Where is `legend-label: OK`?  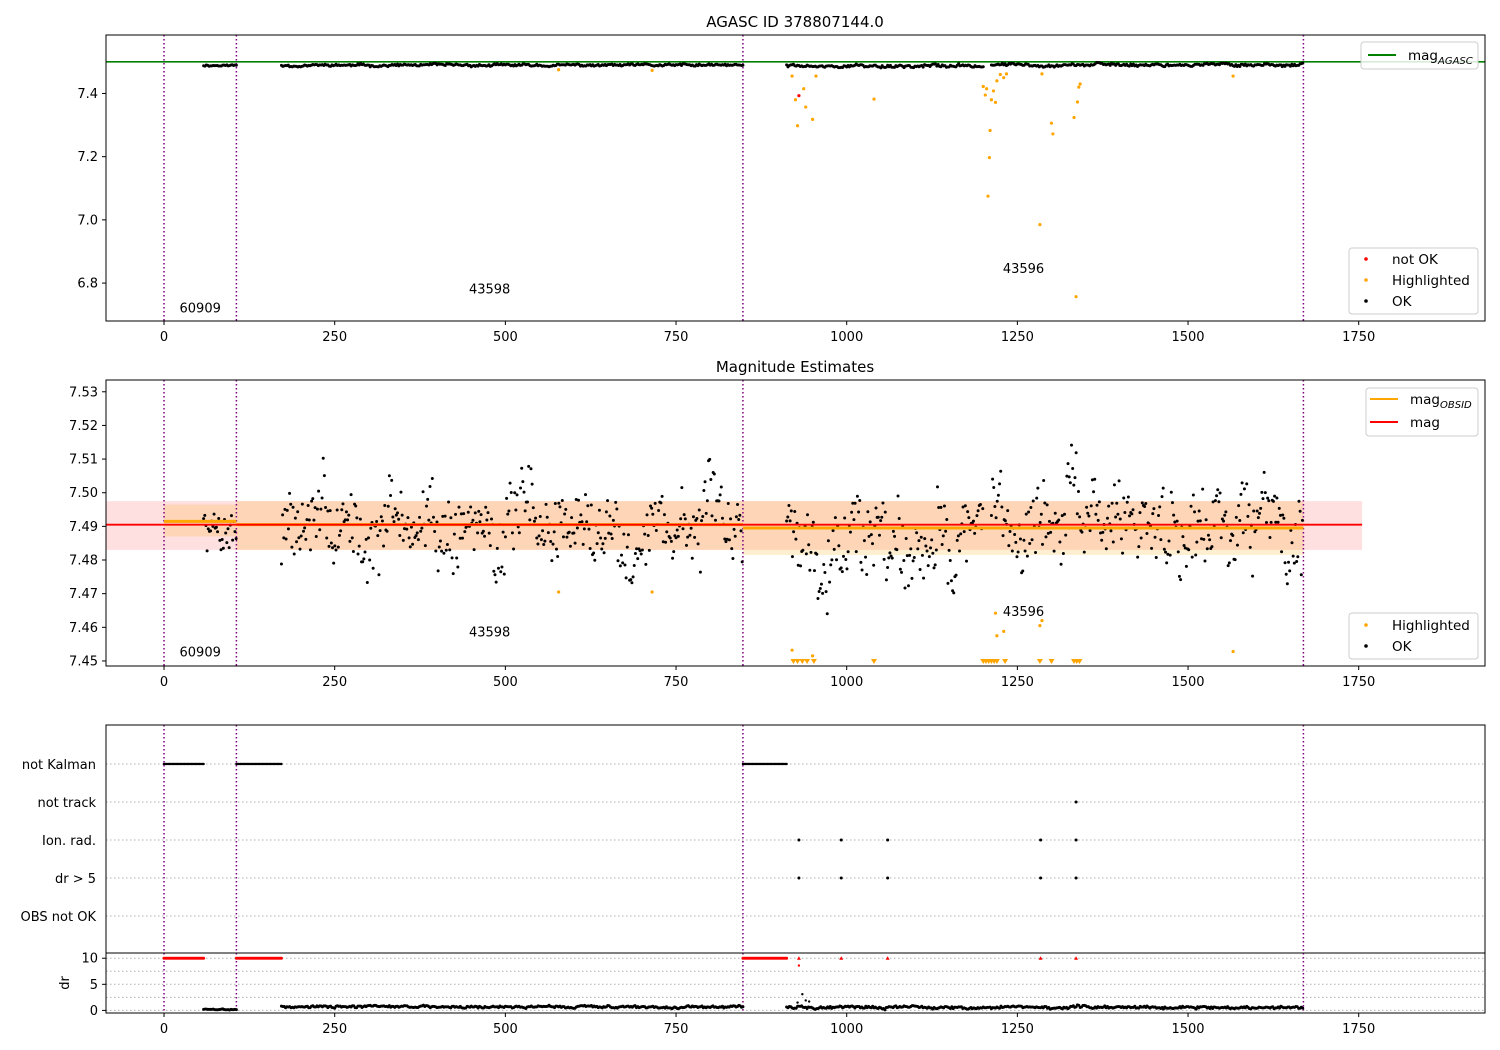 legend-label: OK is located at coordinates (1402, 647).